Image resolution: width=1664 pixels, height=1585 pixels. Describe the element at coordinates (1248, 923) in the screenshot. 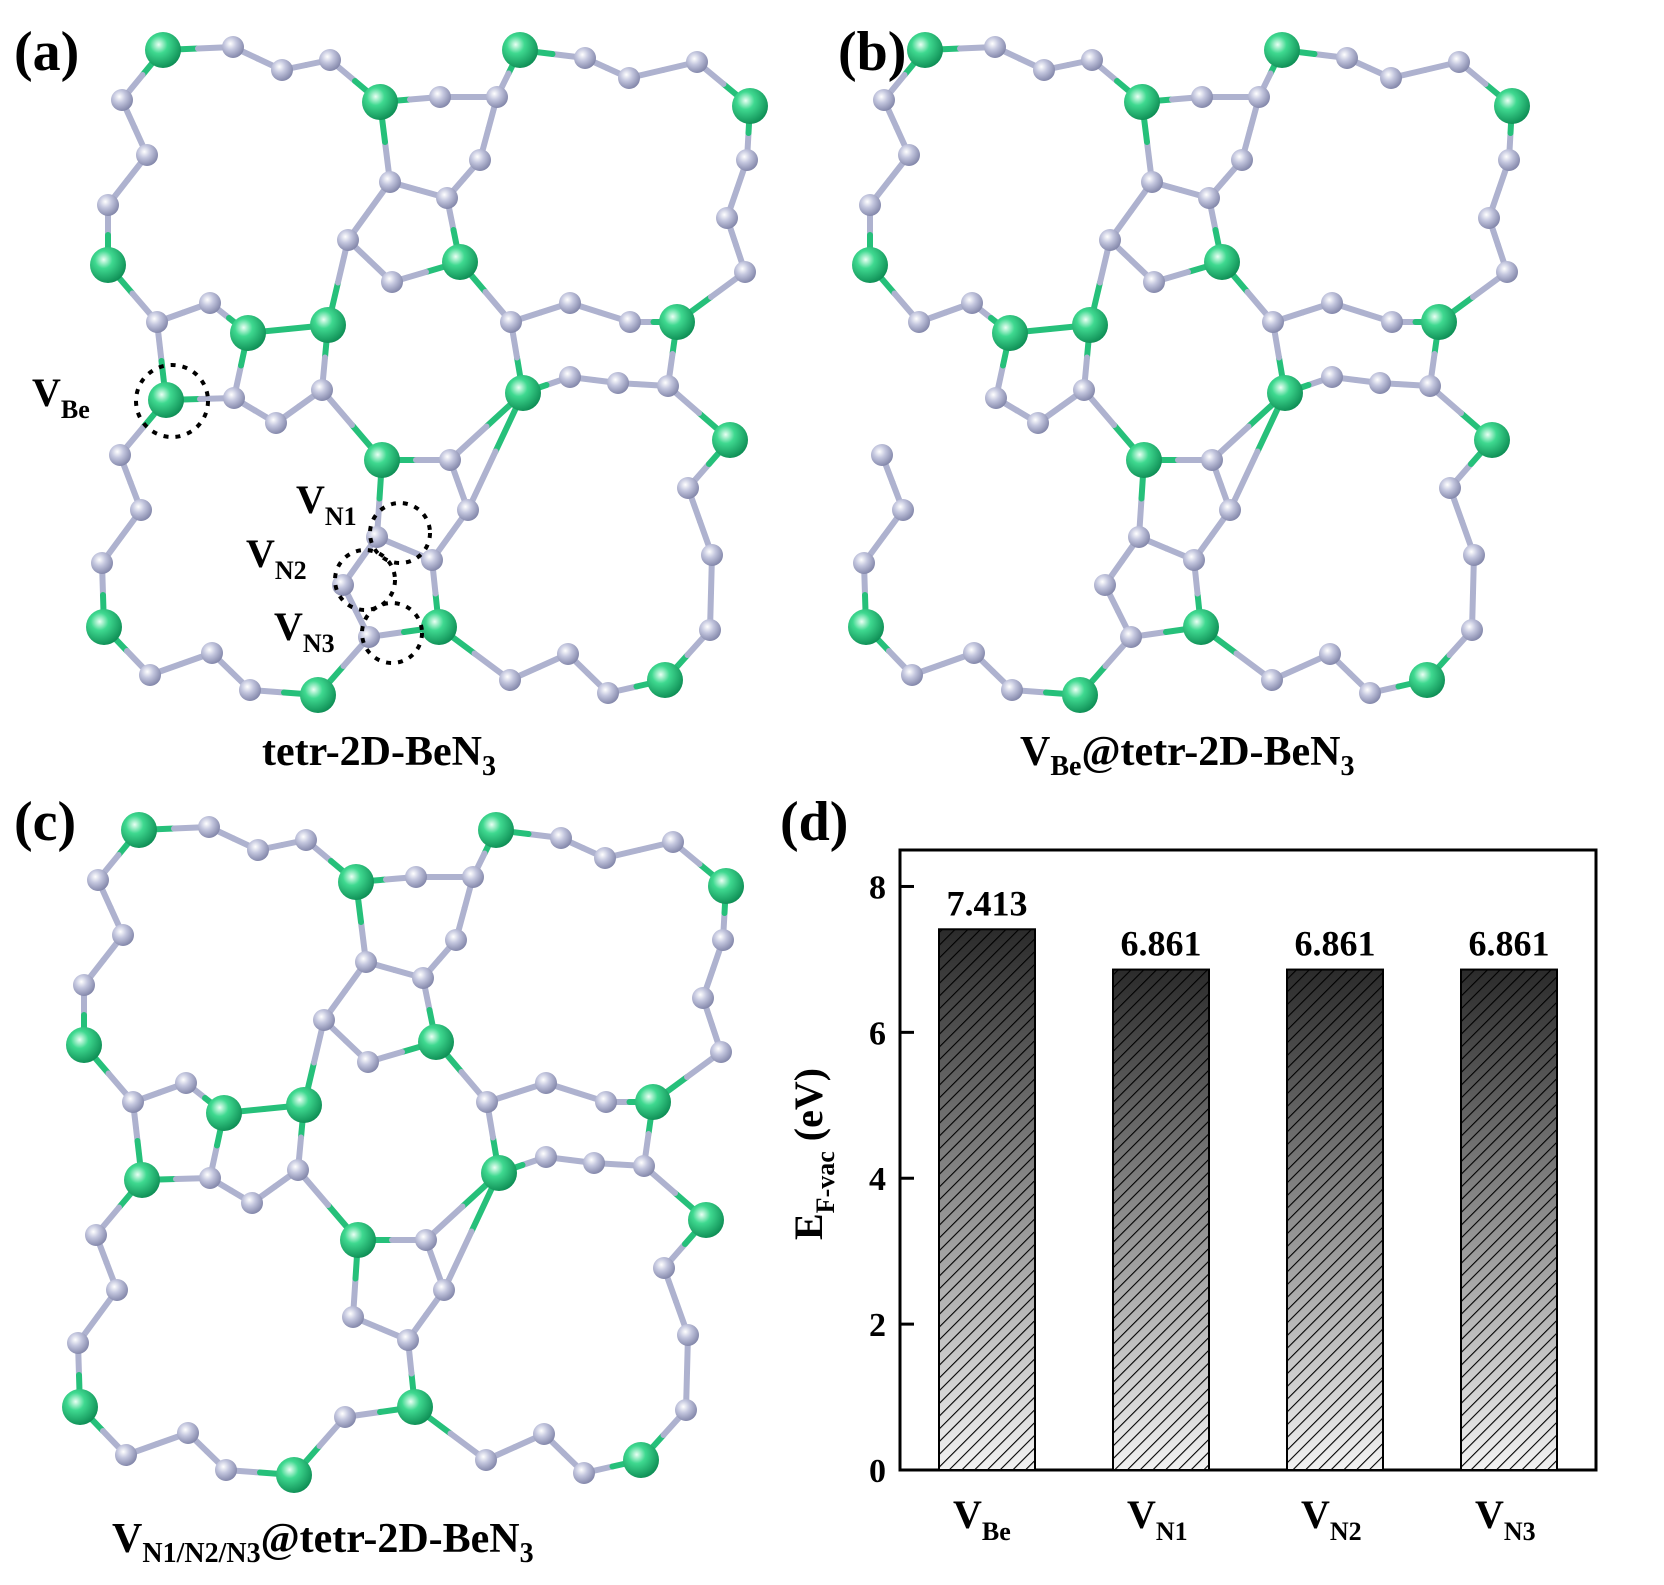

I see `data-labels: 7.413 6.861 6.861 6.861` at that location.